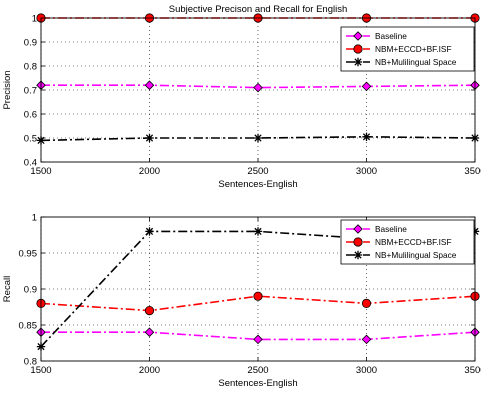 This screenshot has height=399, width=481. I want to click on y-axis-label: Precision, so click(7, 89).